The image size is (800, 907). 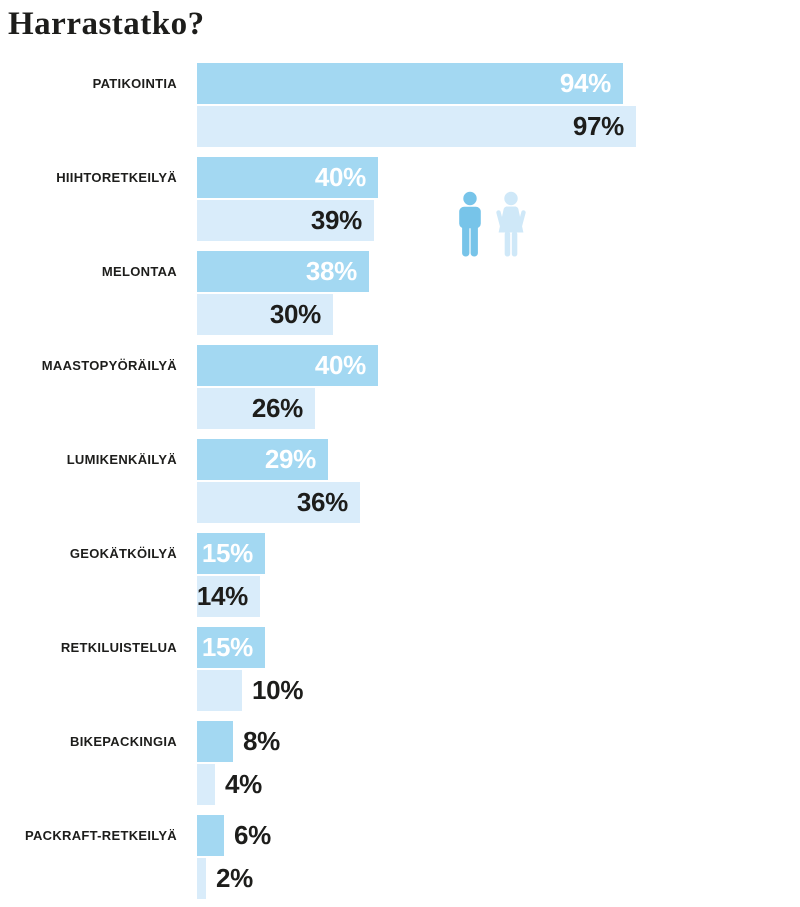 What do you see at coordinates (410, 83) in the screenshot?
I see `male-bar: 94%` at bounding box center [410, 83].